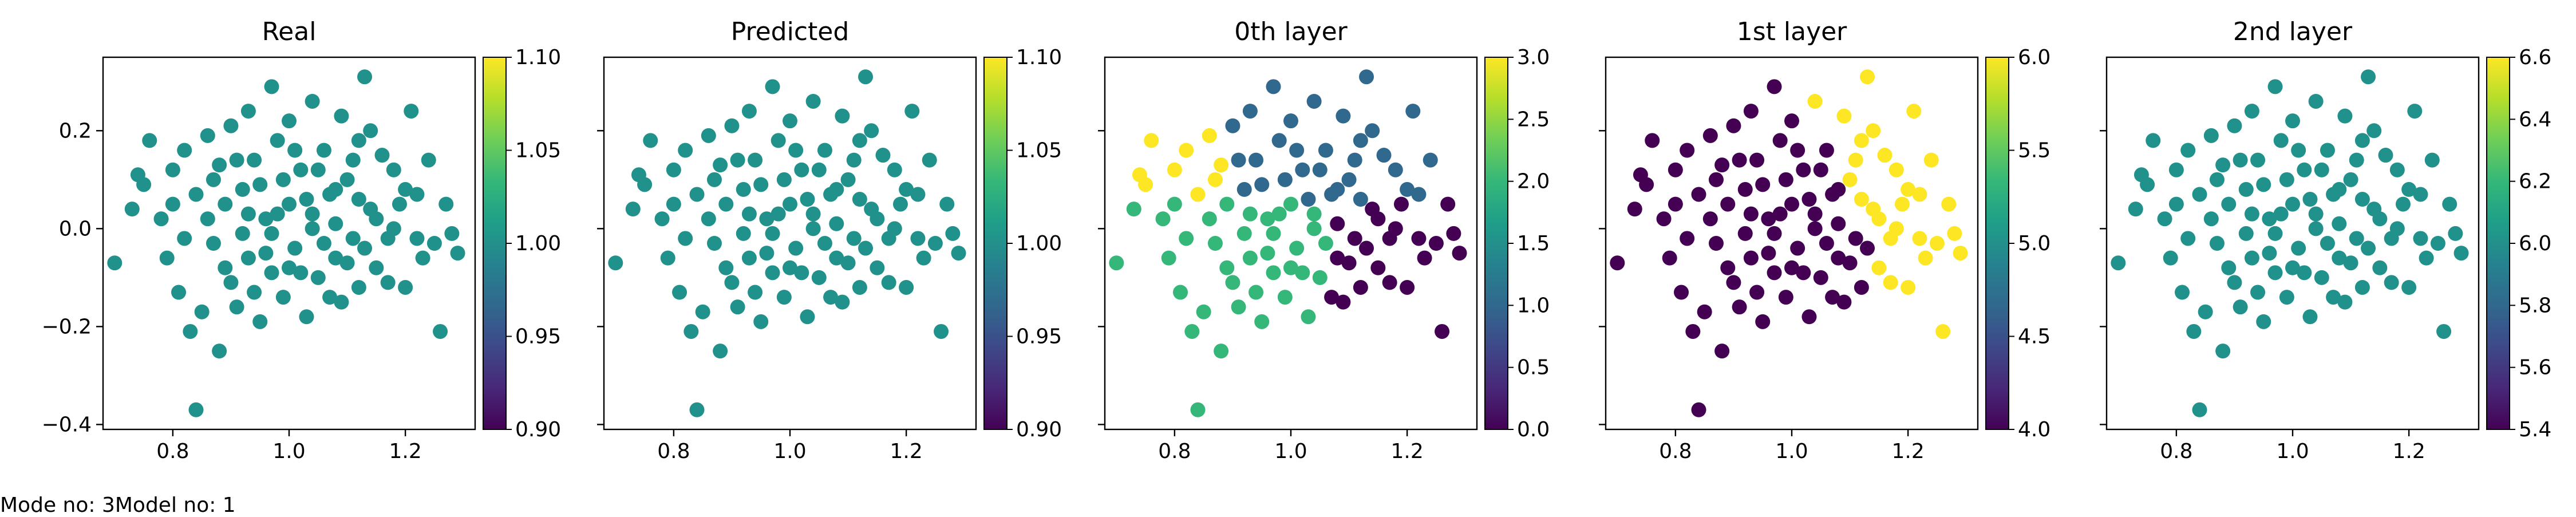  Describe the element at coordinates (2034, 57) in the screenshot. I see `colorbar-tick-label: 6.0` at that location.